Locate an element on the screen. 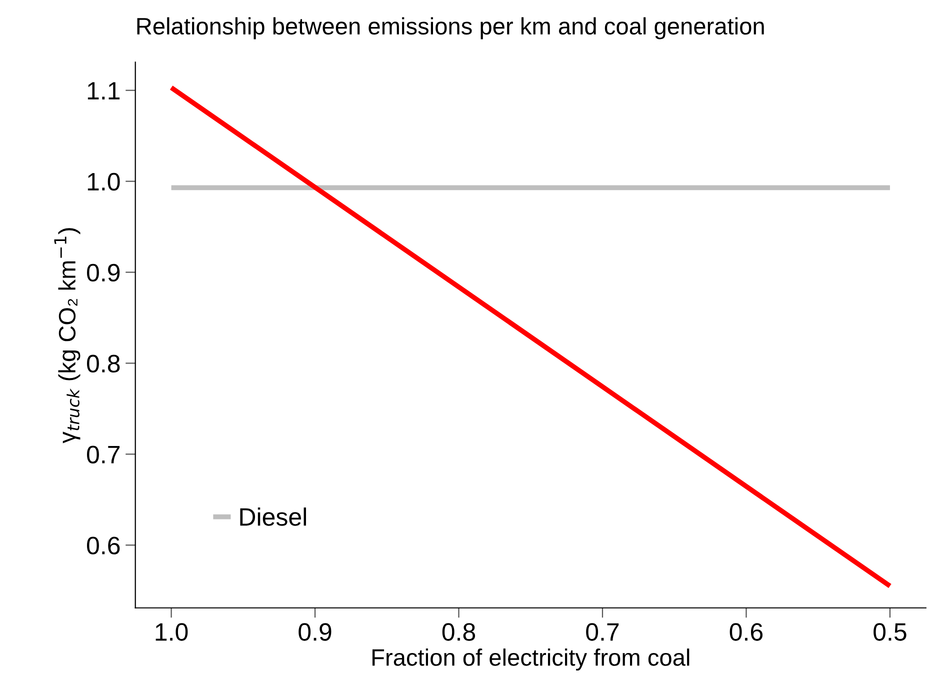 This screenshot has width=940, height=683. x-tick-label: 1.0 is located at coordinates (172, 632).